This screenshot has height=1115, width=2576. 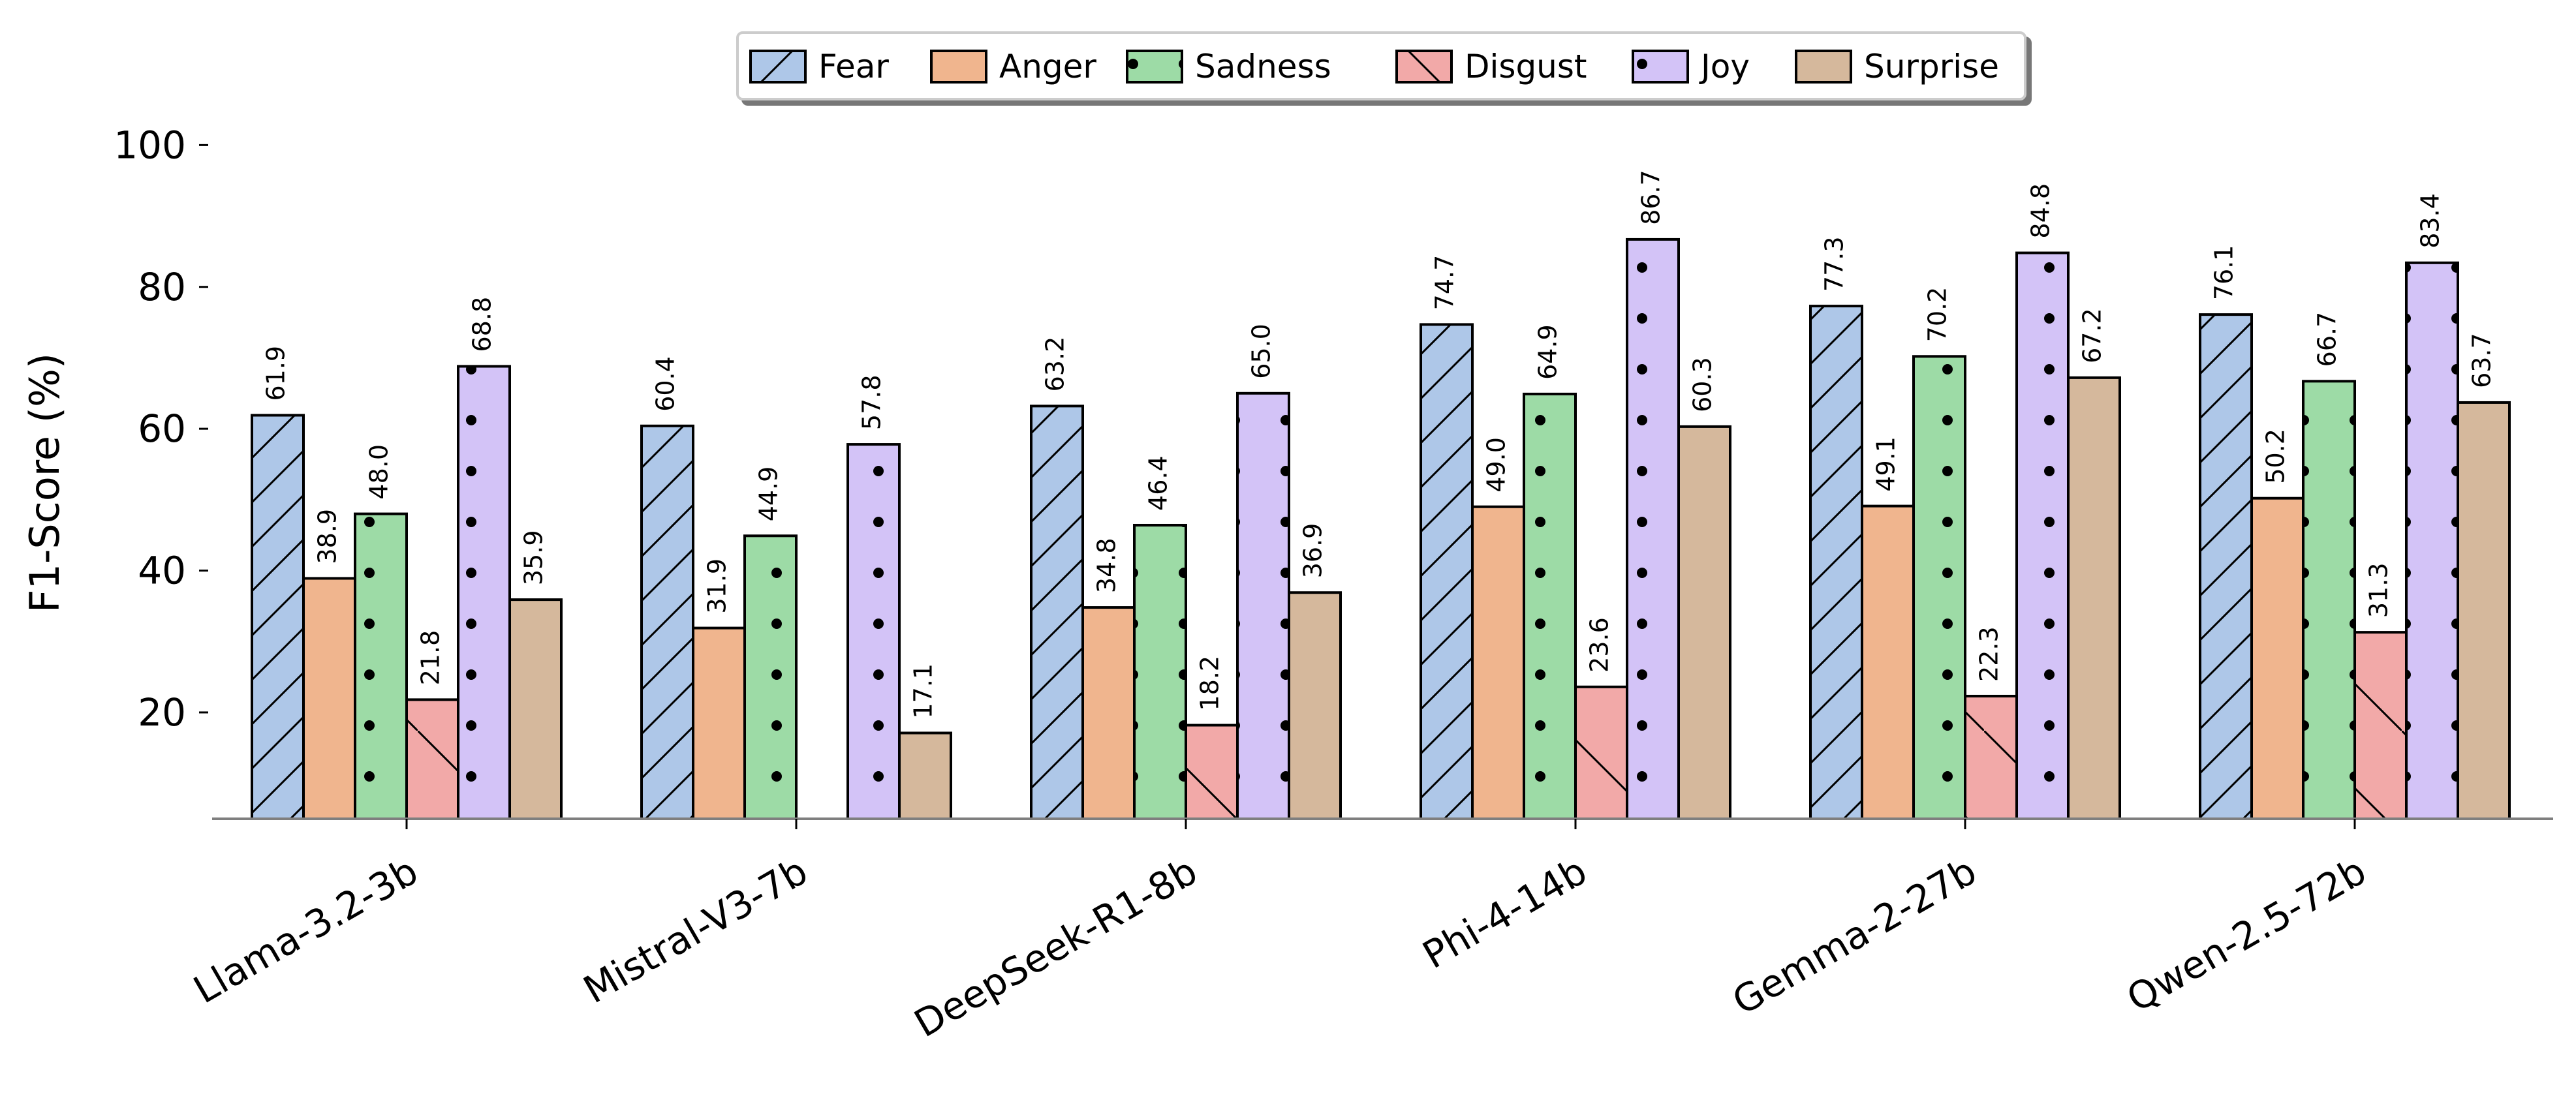 What do you see at coordinates (1725, 66) in the screenshot?
I see `legend-label-joy: Joy` at bounding box center [1725, 66].